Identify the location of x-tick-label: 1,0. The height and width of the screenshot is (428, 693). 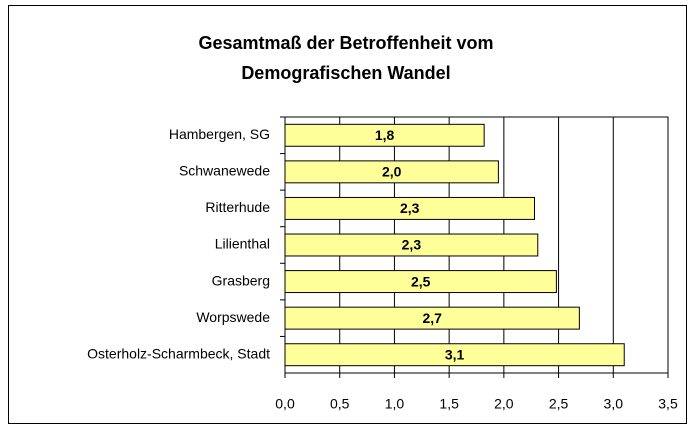
(395, 404).